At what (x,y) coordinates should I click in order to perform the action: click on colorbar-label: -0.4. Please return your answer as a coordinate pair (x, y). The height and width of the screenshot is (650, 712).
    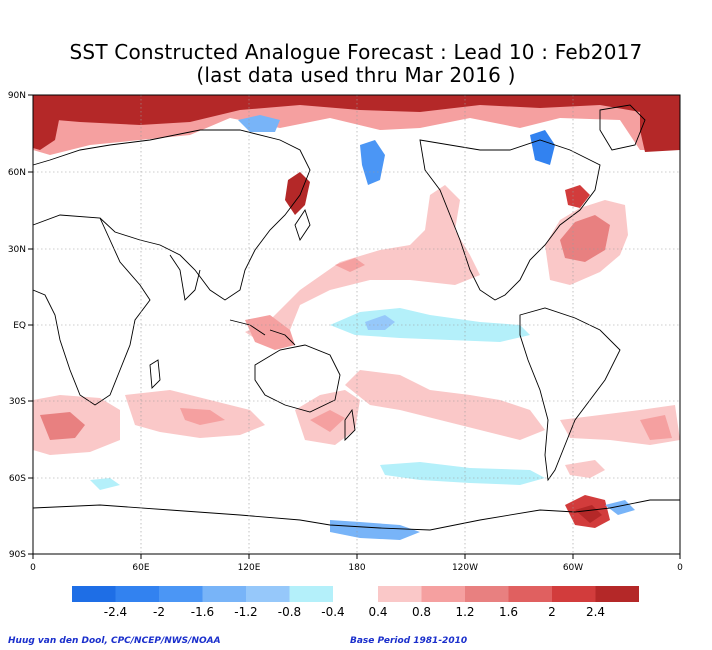
    Looking at the image, I should click on (332, 612).